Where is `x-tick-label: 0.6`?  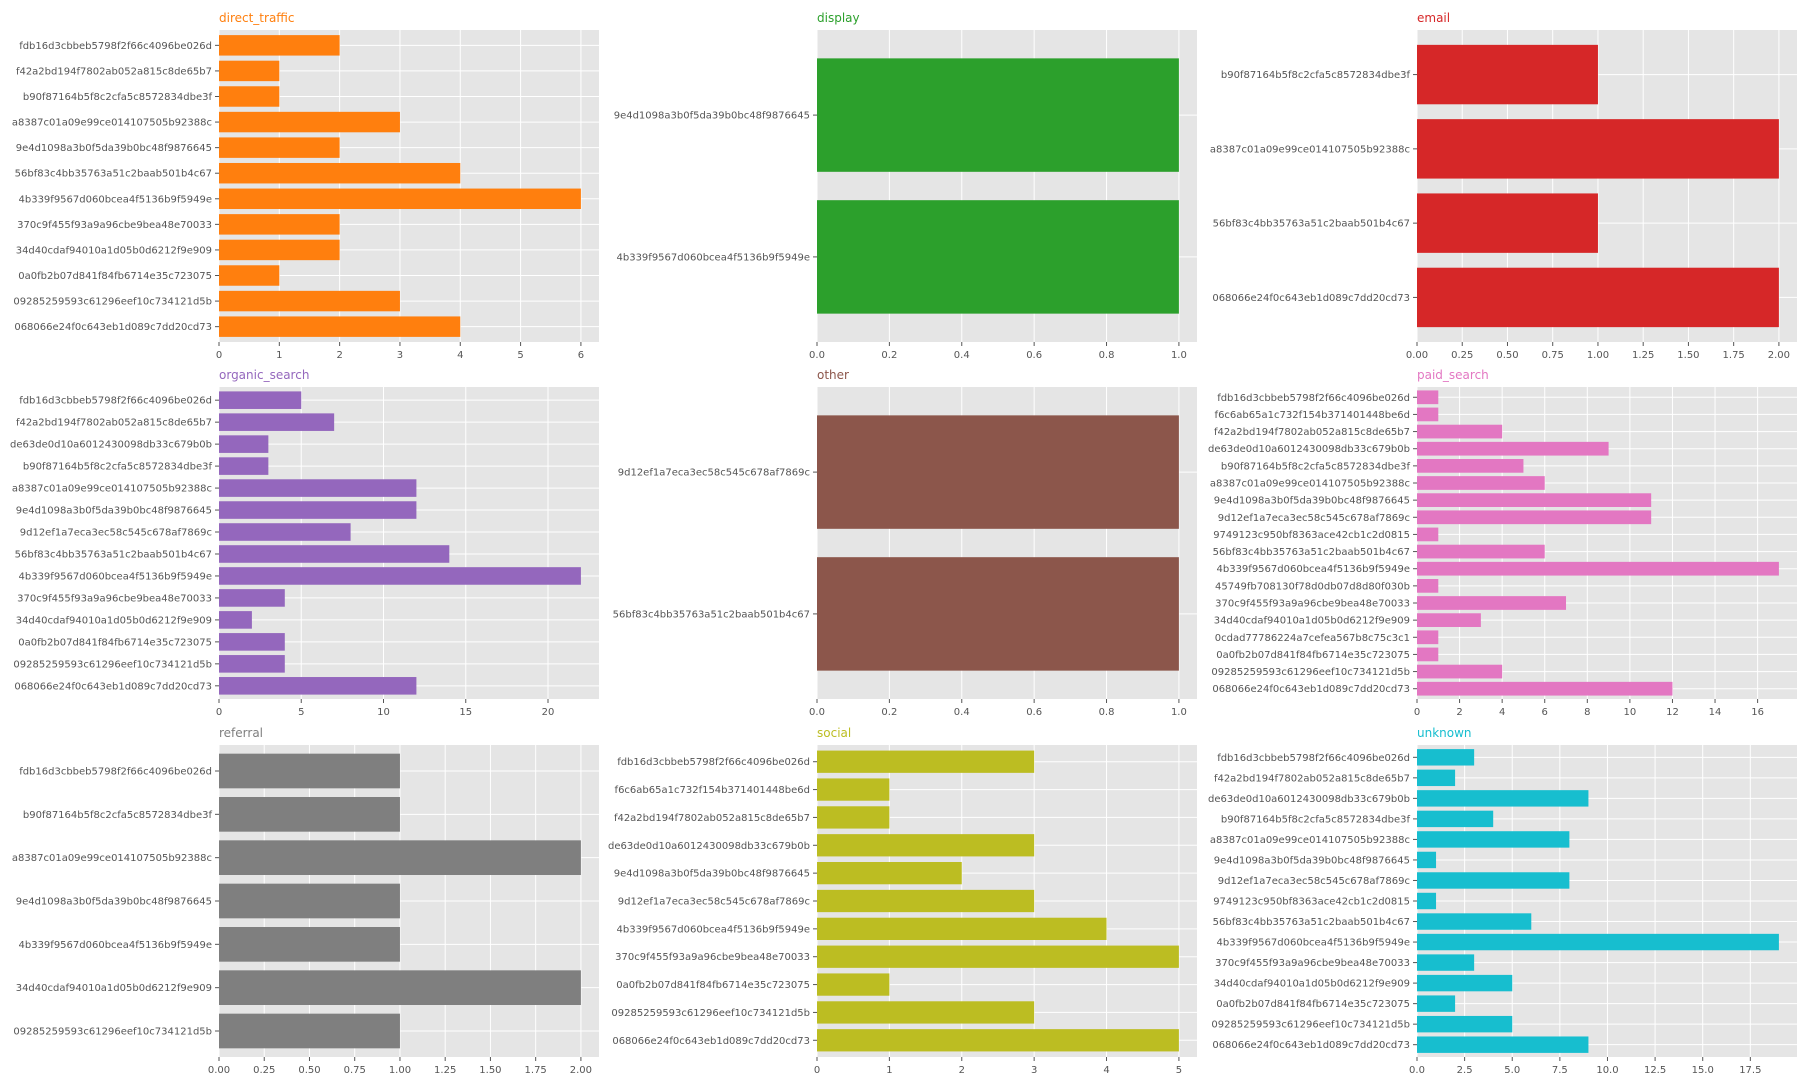
x-tick-label: 0.6 is located at coordinates (1034, 712).